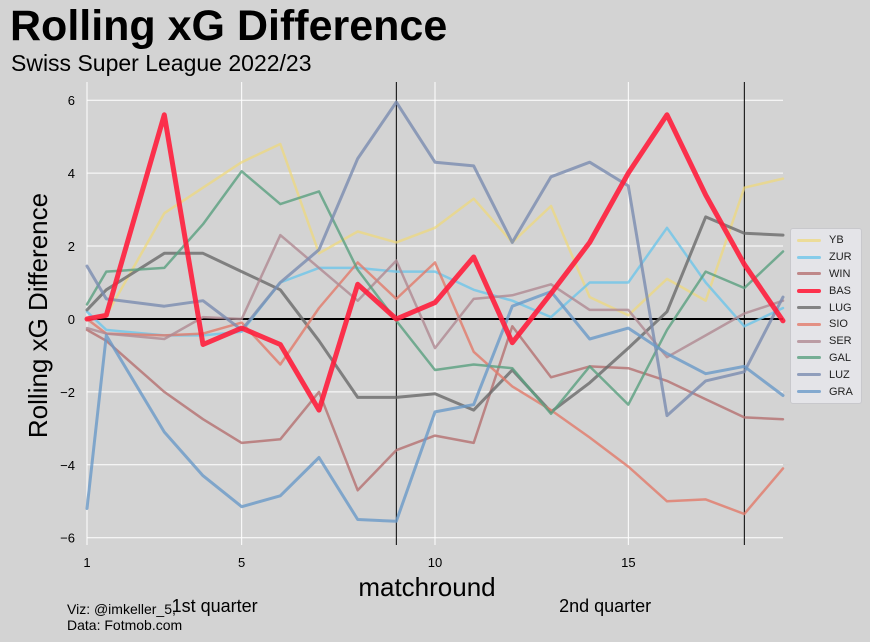 This screenshot has height=642, width=870. I want to click on legend-item-ser: SER, so click(826, 341).